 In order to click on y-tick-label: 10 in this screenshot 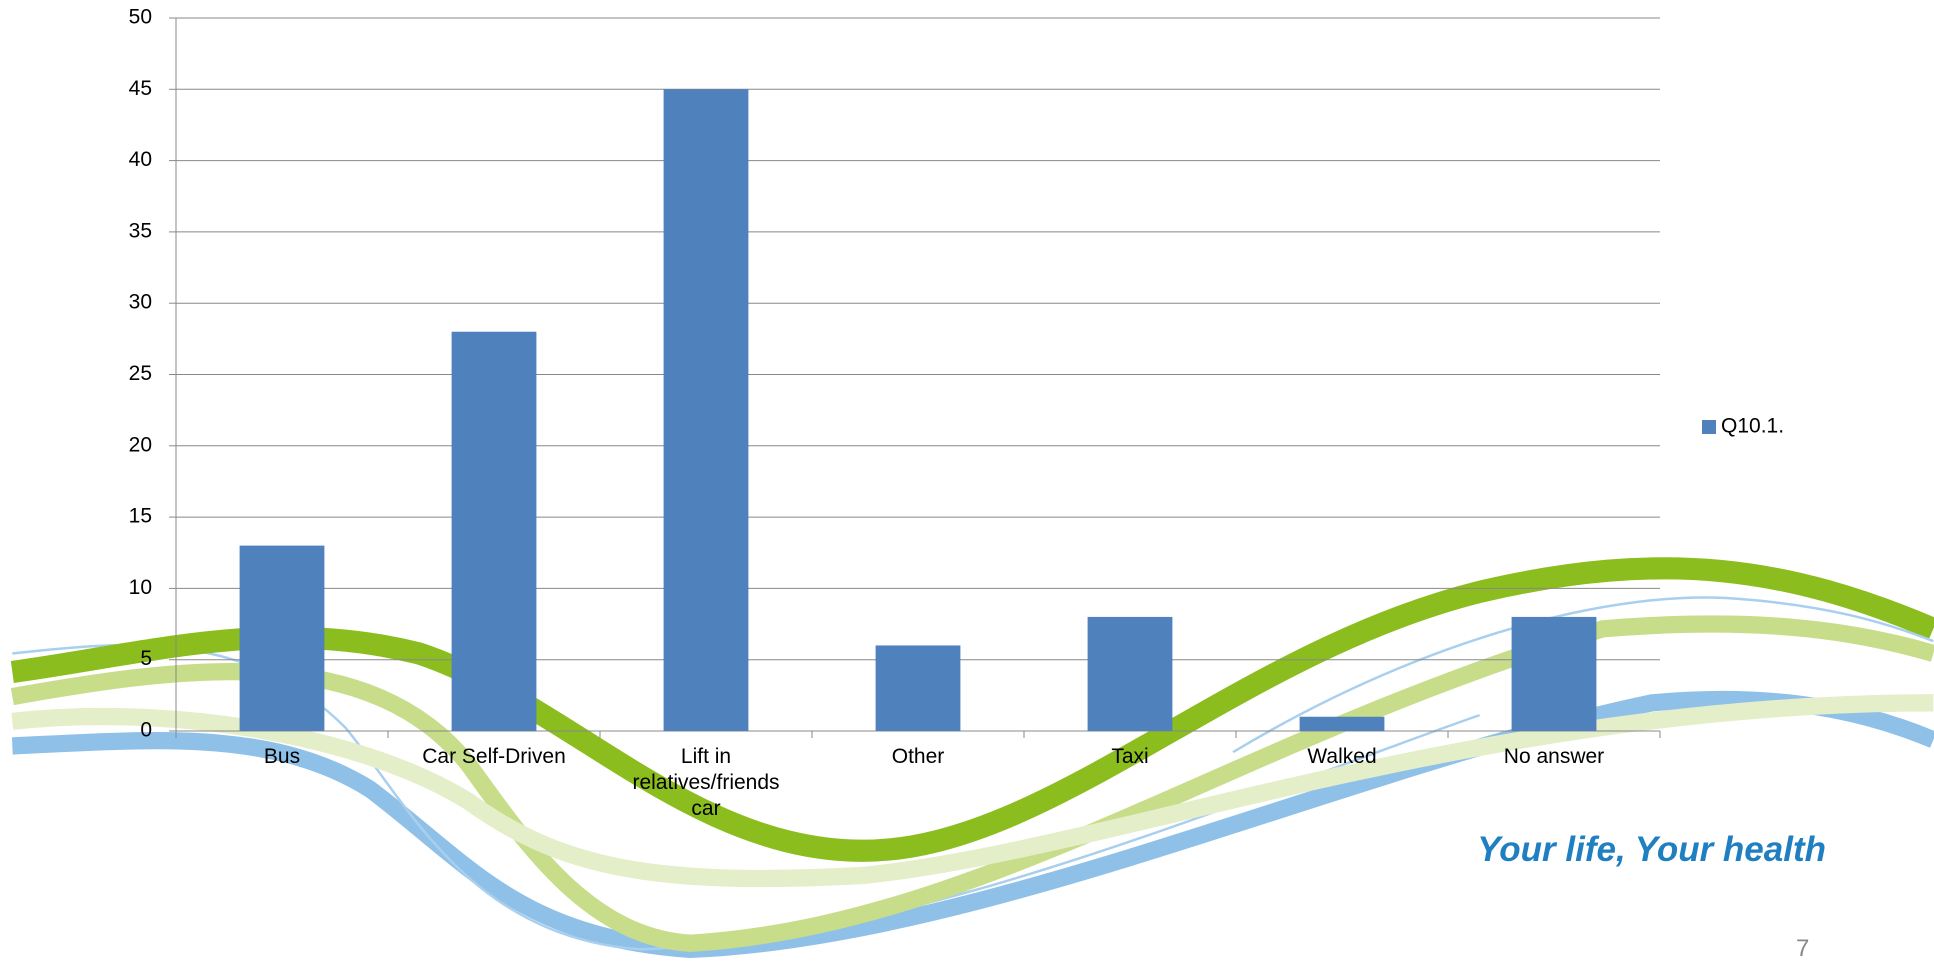, I will do `click(140, 587)`.